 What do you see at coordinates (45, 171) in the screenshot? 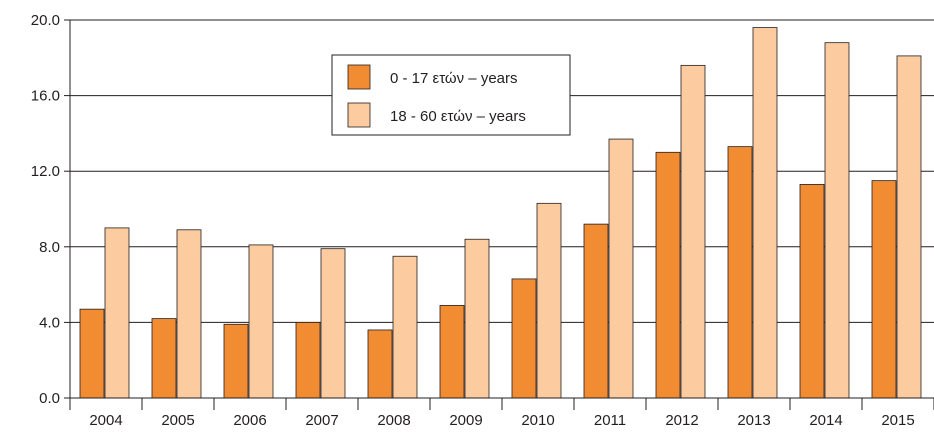
I see `y-tick-label: 12.0` at bounding box center [45, 171].